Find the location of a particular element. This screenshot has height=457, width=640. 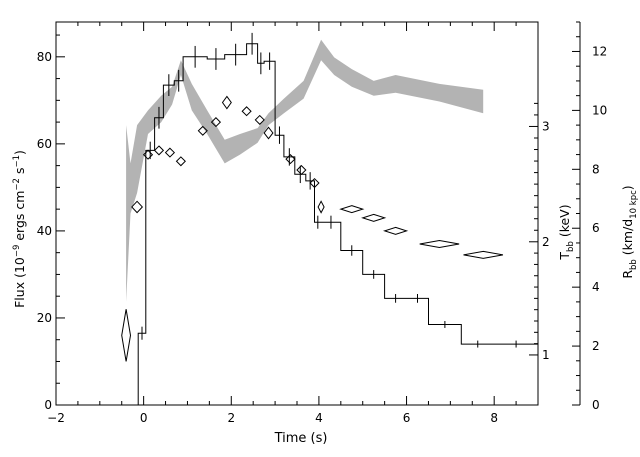

flux-tick-label: 40 is located at coordinates (44, 231).